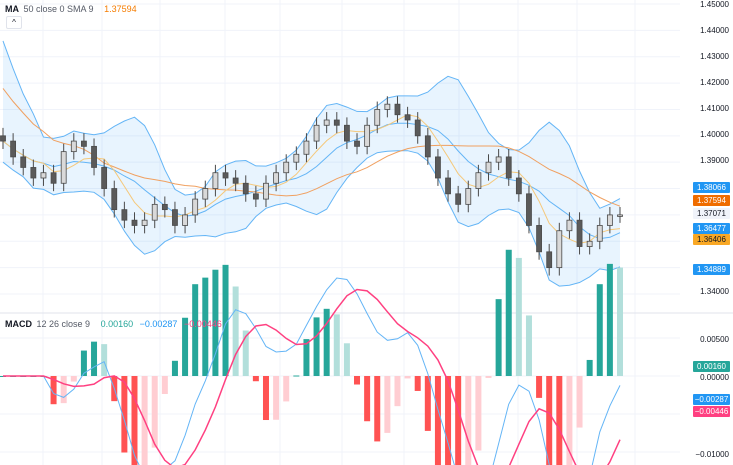 This screenshot has height=465, width=733. What do you see at coordinates (714, 377) in the screenshot?
I see `macd-tick: 0.00000` at bounding box center [714, 377].